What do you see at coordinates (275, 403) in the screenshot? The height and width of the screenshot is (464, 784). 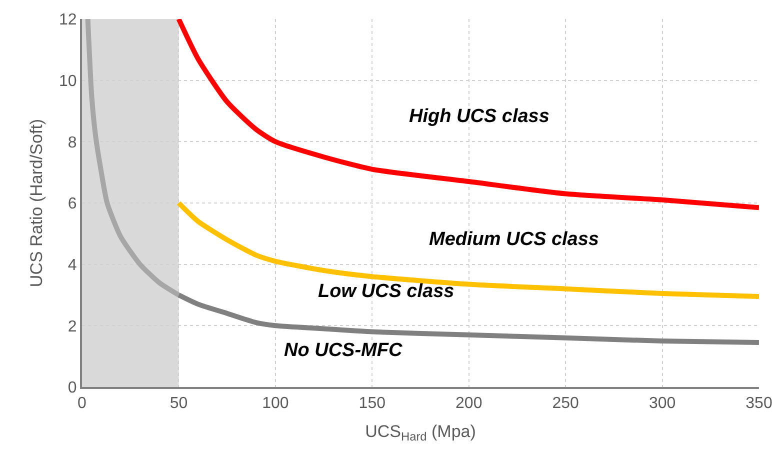 I see `x-tick-label: 100` at bounding box center [275, 403].